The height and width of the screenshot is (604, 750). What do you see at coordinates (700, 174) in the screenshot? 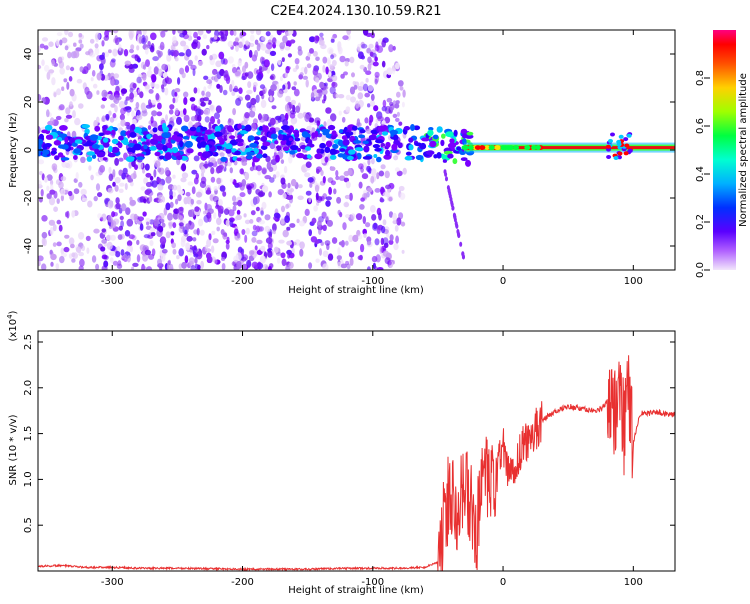
I see `colorbar-tick-label: 0.4` at bounding box center [700, 174].